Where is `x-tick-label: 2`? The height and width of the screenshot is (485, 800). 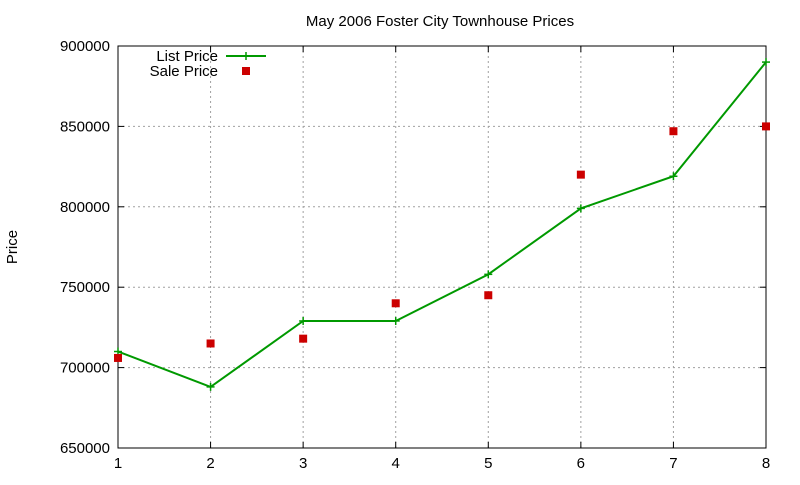 x-tick-label: 2 is located at coordinates (210, 463).